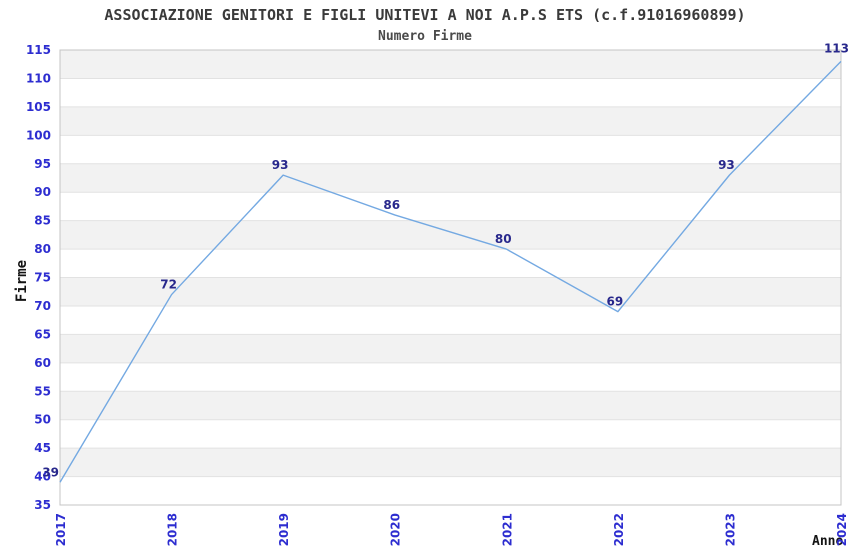 This screenshot has width=850, height=550. I want to click on data-point-label: 69, so click(615, 302).